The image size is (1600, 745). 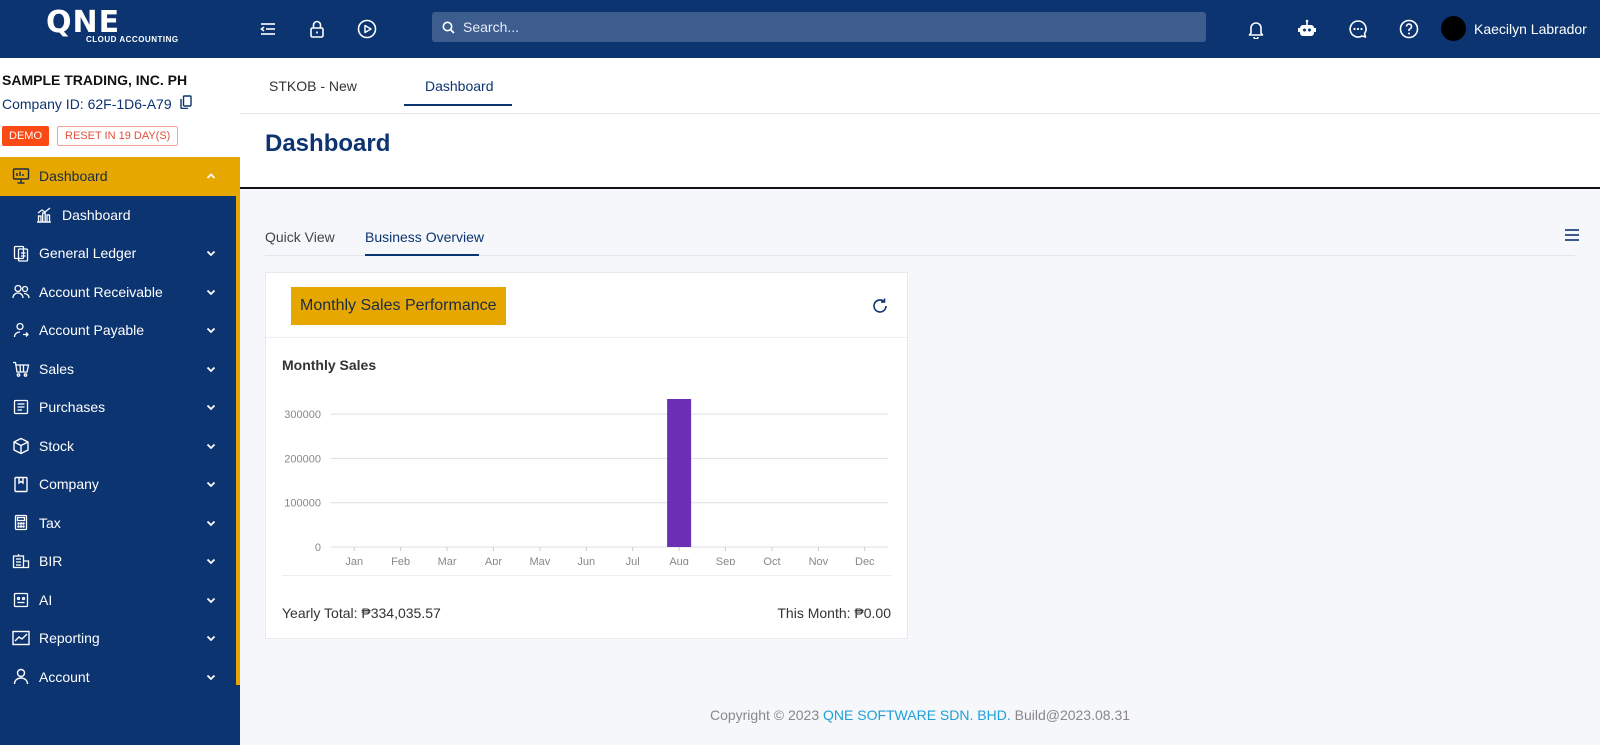 What do you see at coordinates (57, 445) in the screenshot?
I see `sidebar-item-label: Stock` at bounding box center [57, 445].